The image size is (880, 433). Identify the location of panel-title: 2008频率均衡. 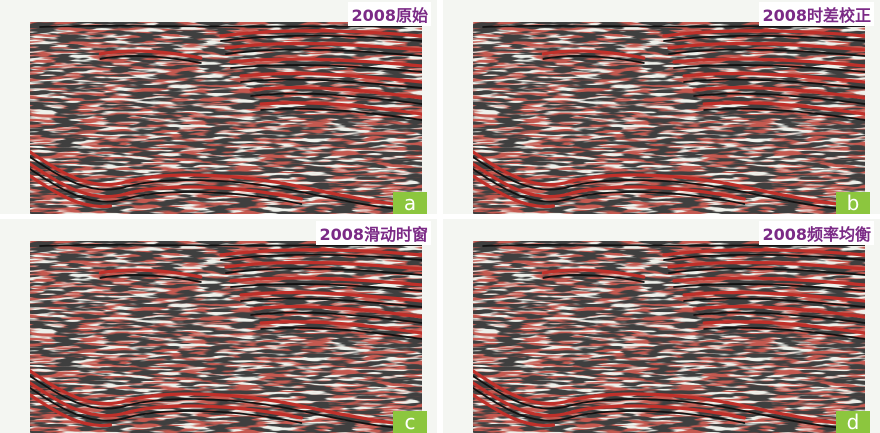
(816, 233).